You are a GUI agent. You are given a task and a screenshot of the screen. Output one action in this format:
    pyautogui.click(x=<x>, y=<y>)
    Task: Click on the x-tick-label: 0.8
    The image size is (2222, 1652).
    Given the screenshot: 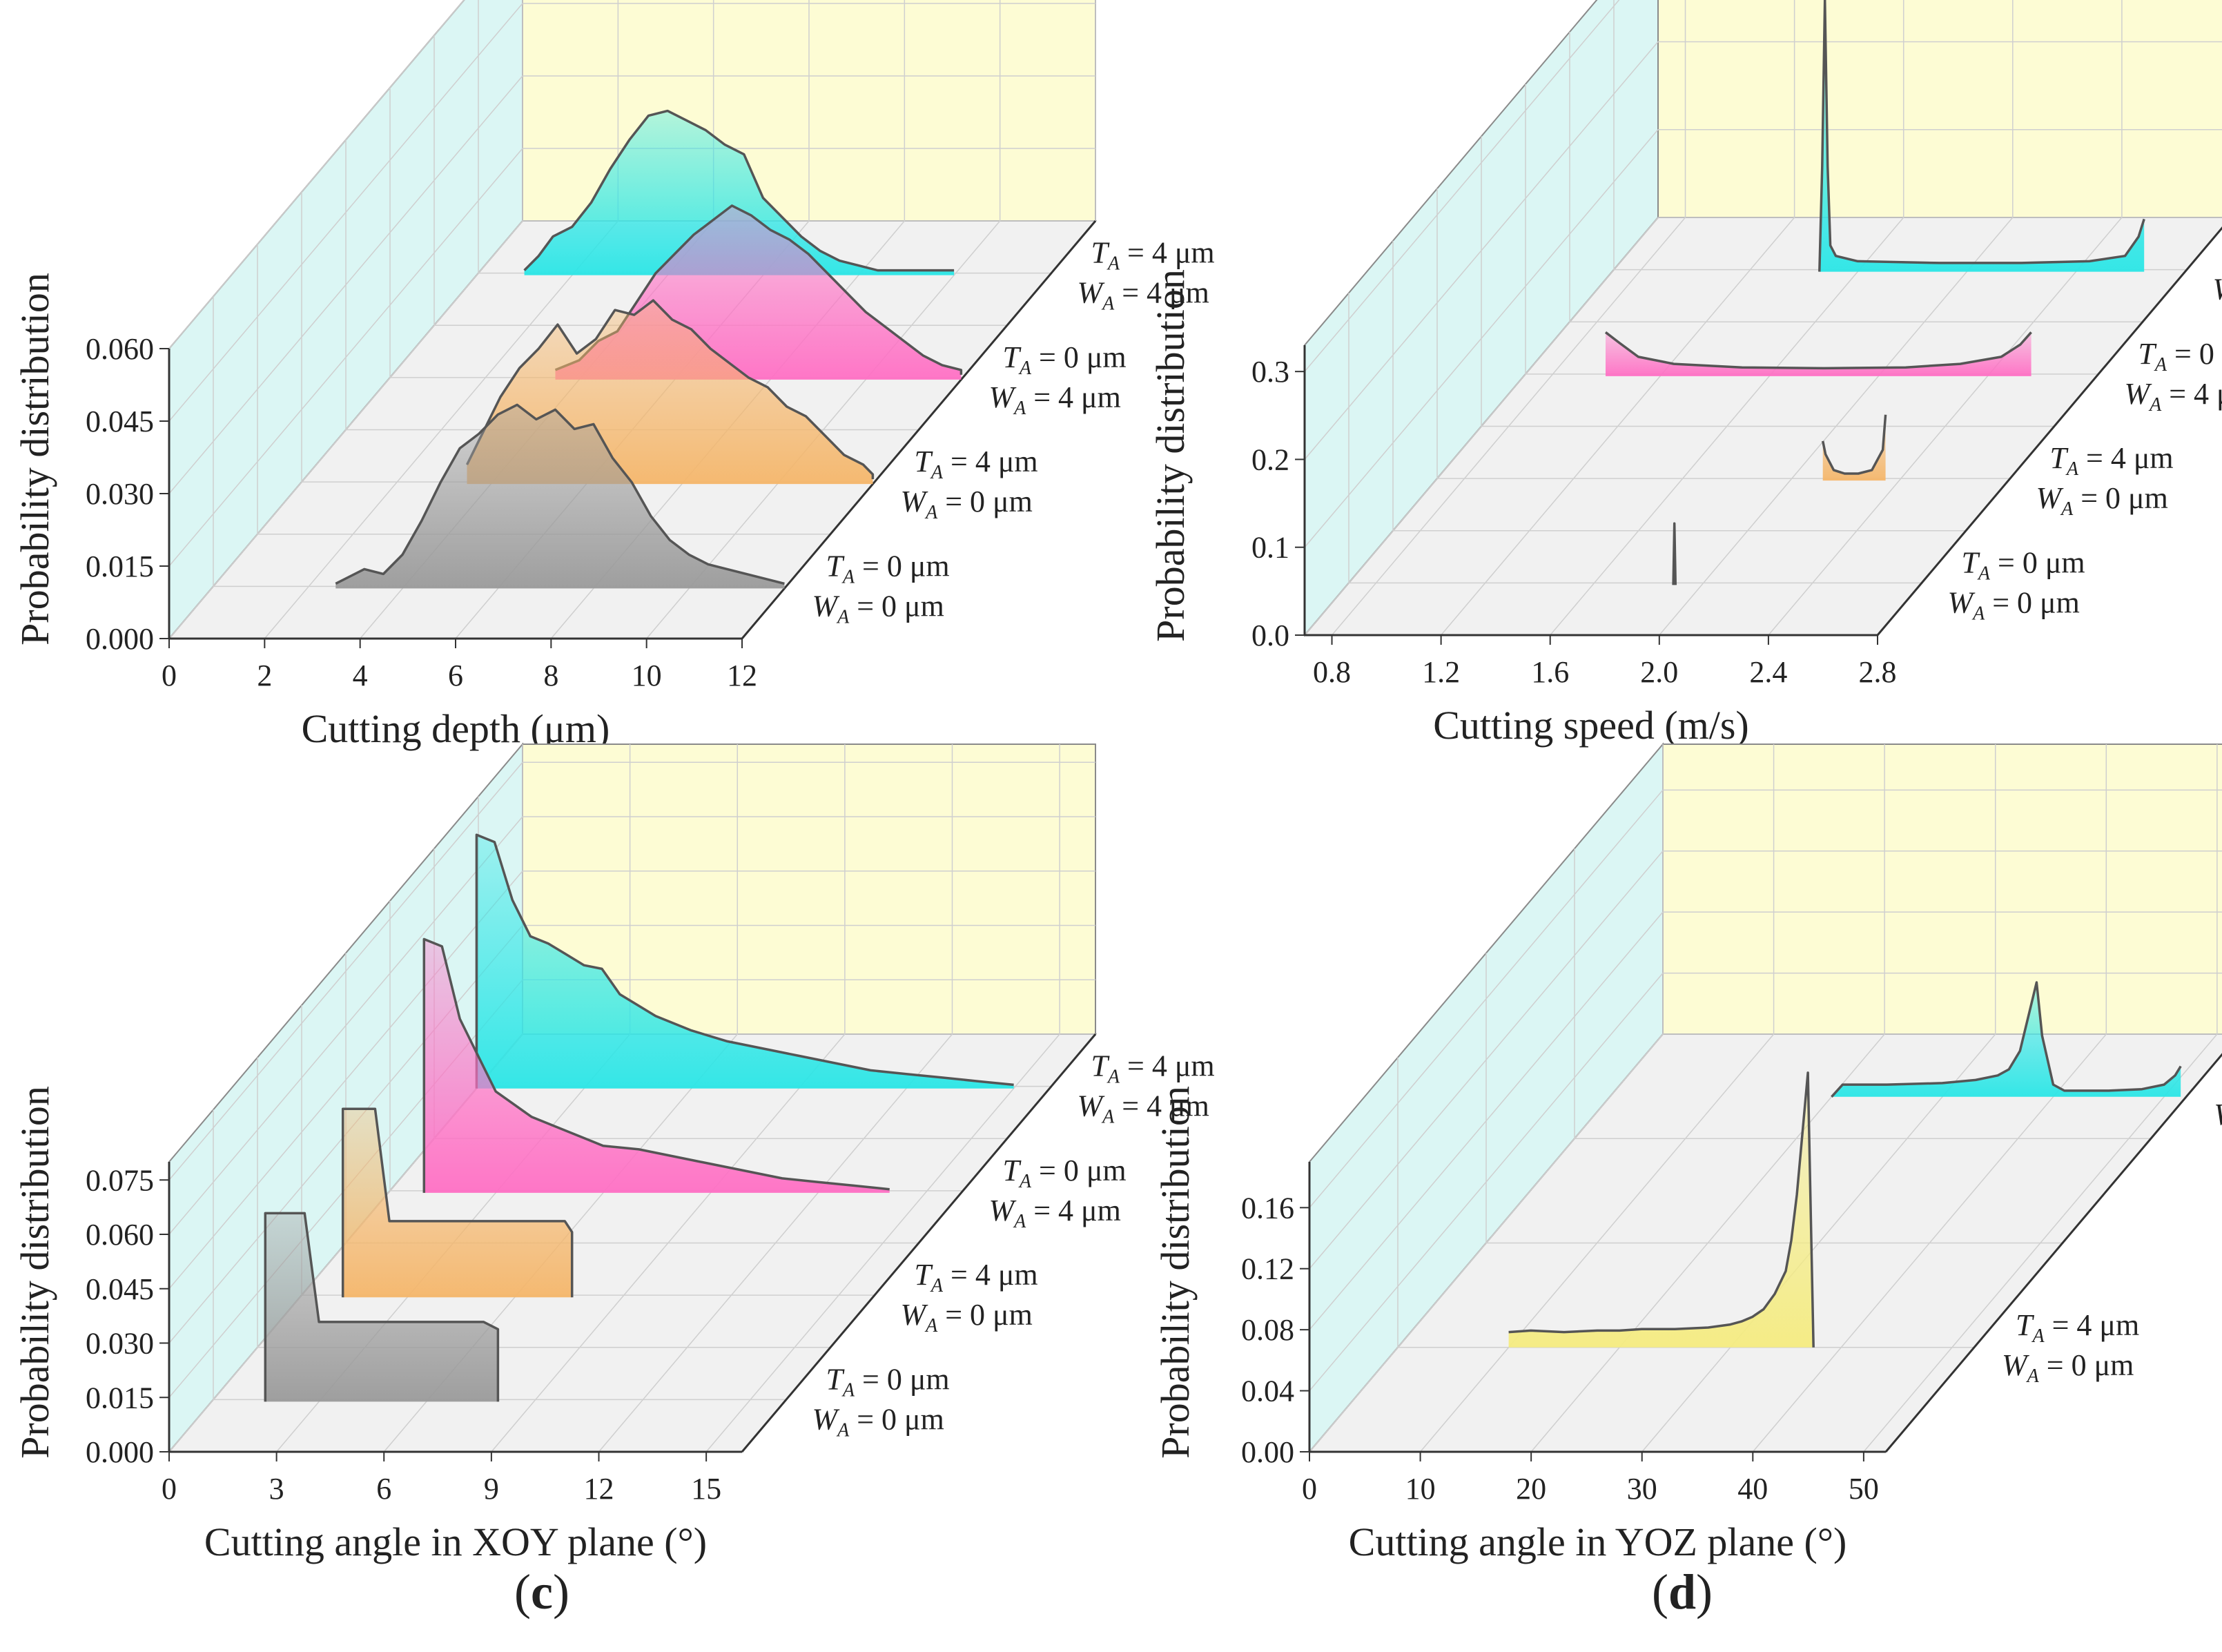 What is the action you would take?
    pyautogui.click(x=1332, y=672)
    